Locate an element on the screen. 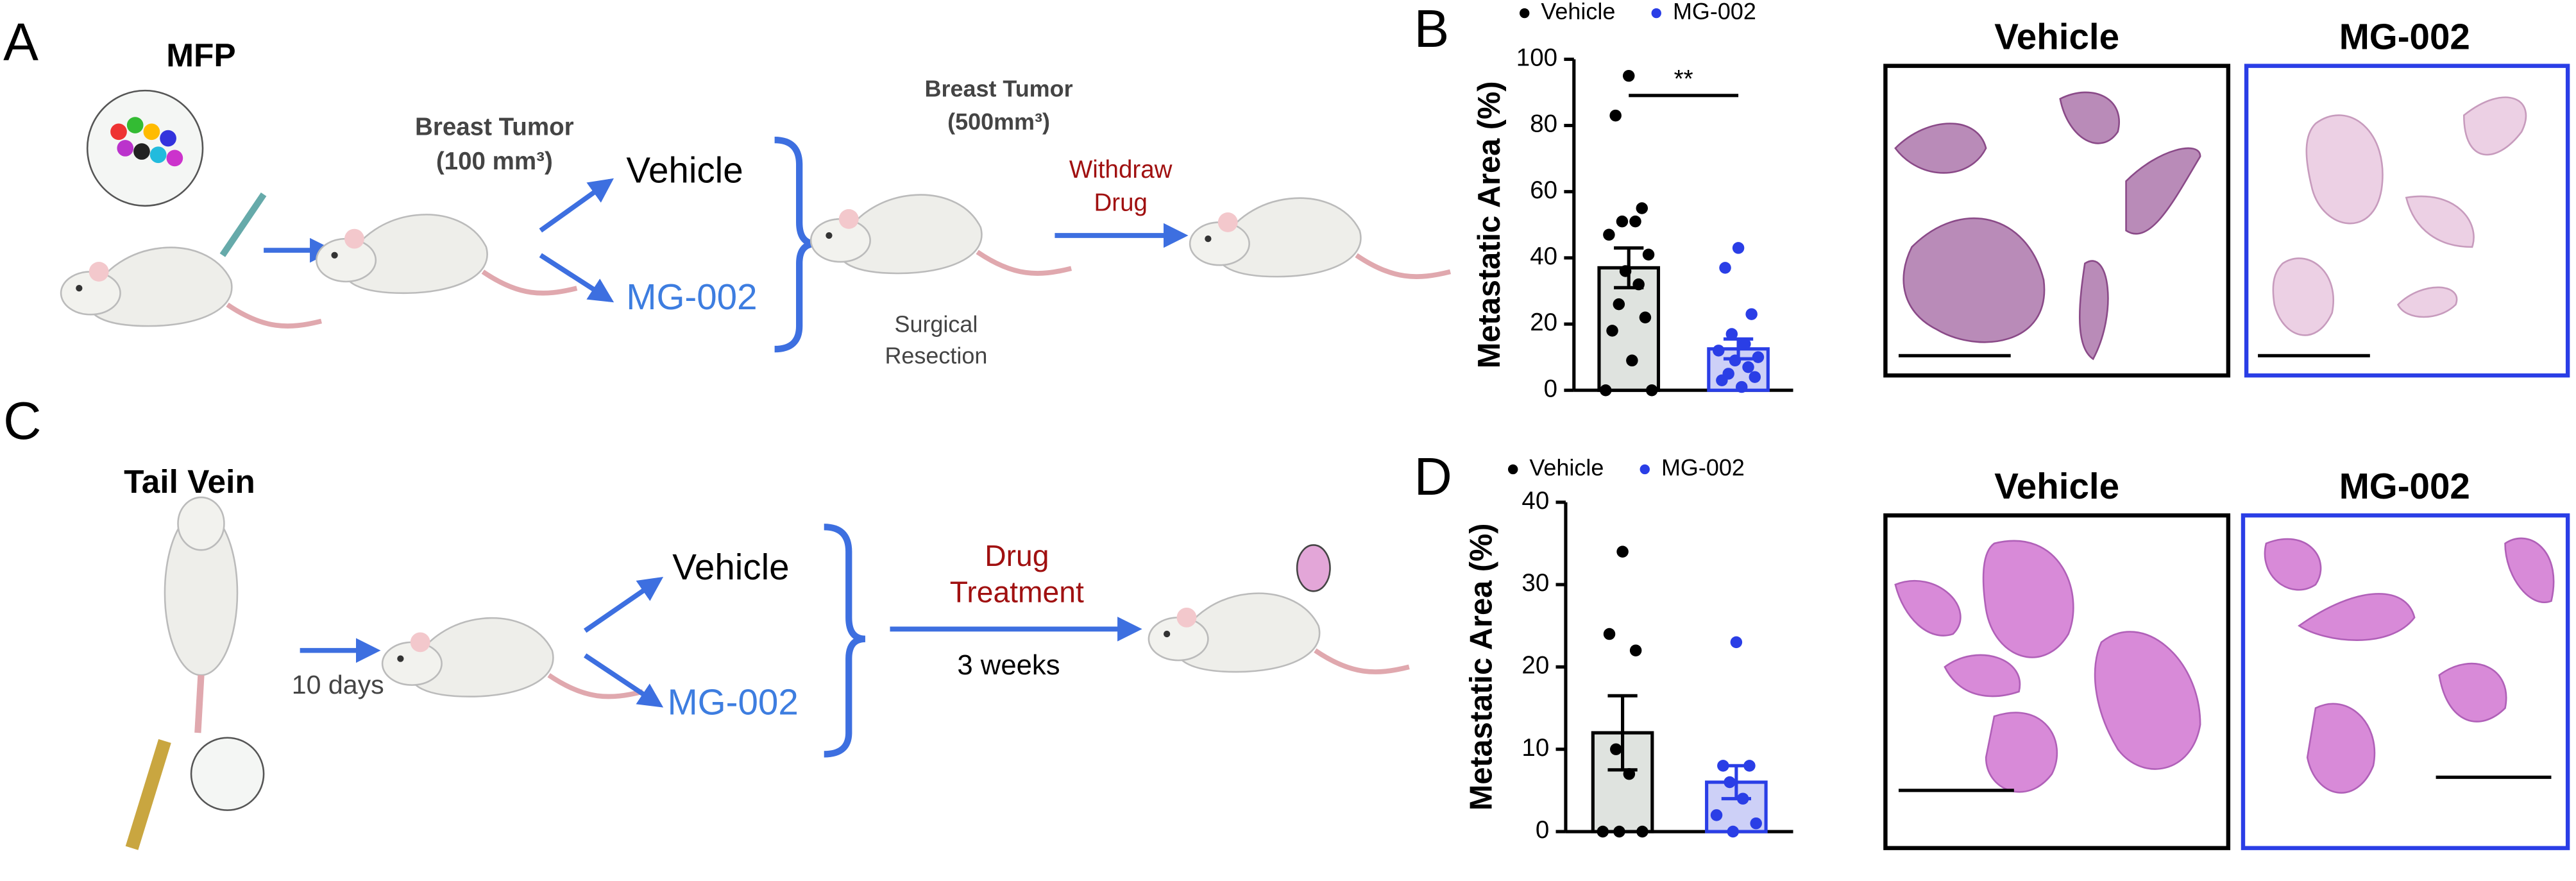  cell-inset is located at coordinates (227, 774).